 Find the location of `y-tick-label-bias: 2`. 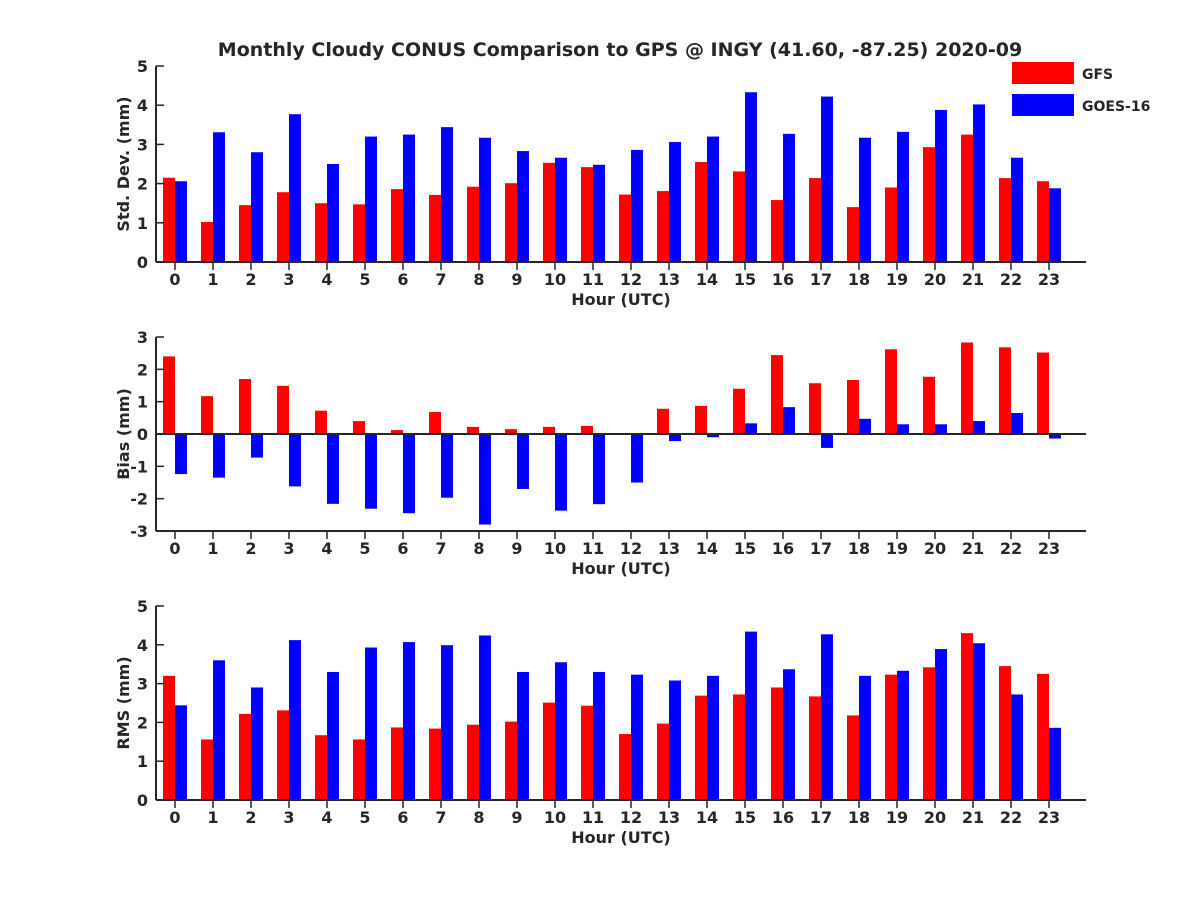

y-tick-label-bias: 2 is located at coordinates (142, 369).